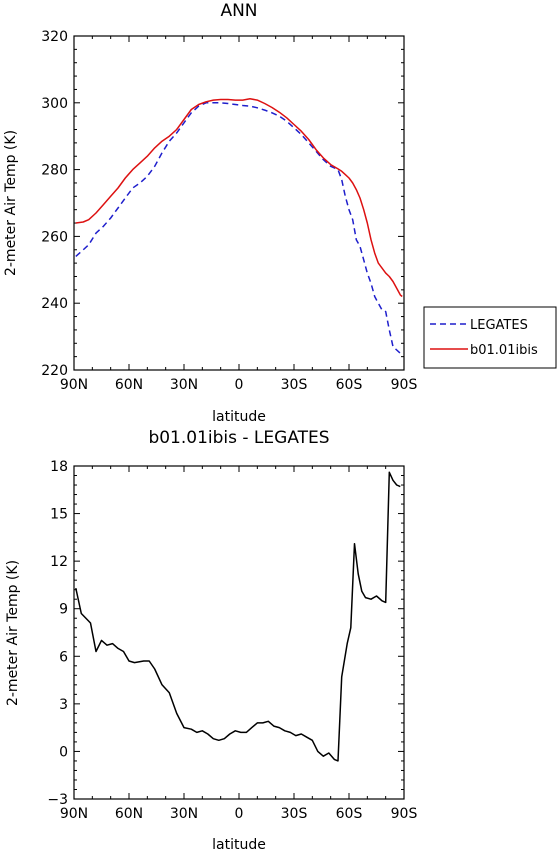 Image resolution: width=557 pixels, height=852 pixels. What do you see at coordinates (404, 385) in the screenshot?
I see `top-x-tick-label: 90S` at bounding box center [404, 385].